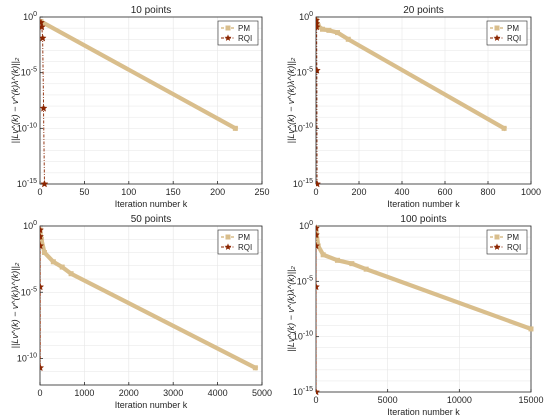 Image resolution: width=550 pixels, height=419 pixels. I want to click on chart-title: 20 points, so click(423, 10).